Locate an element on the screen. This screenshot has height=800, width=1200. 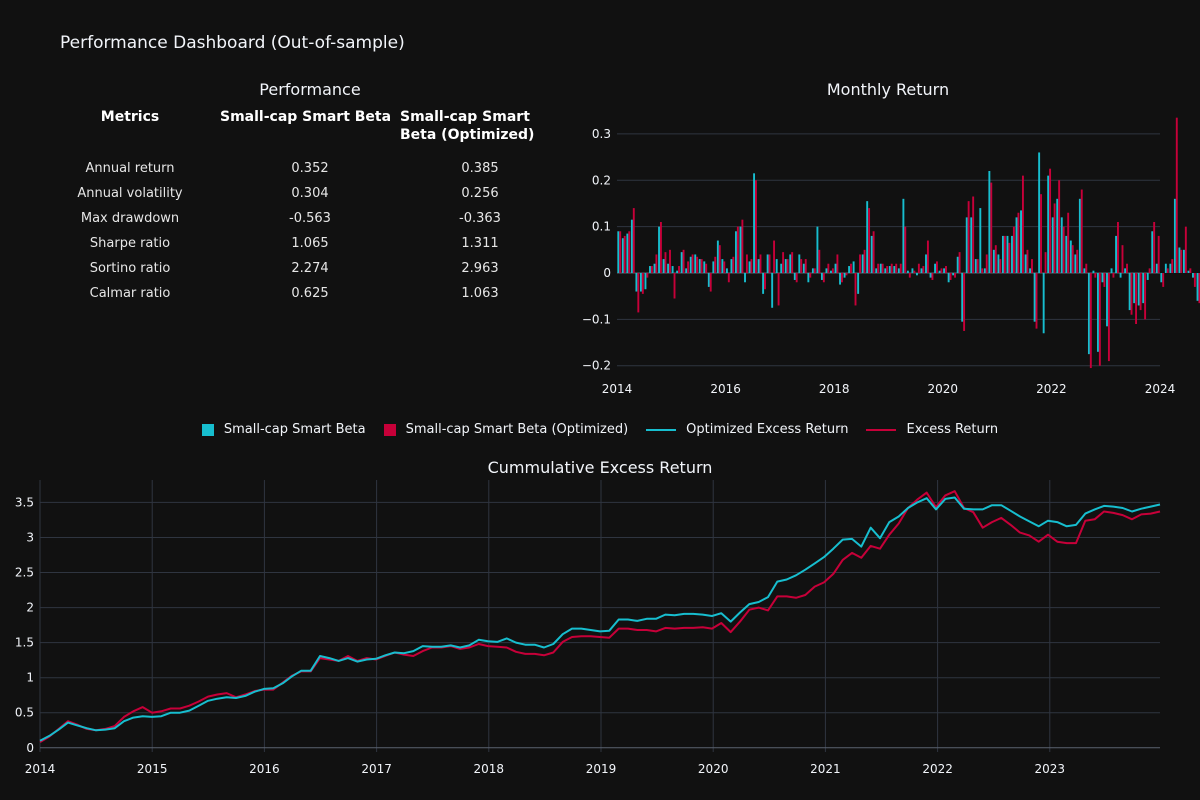
y-tick-label: 1.5 is located at coordinates (24, 643).